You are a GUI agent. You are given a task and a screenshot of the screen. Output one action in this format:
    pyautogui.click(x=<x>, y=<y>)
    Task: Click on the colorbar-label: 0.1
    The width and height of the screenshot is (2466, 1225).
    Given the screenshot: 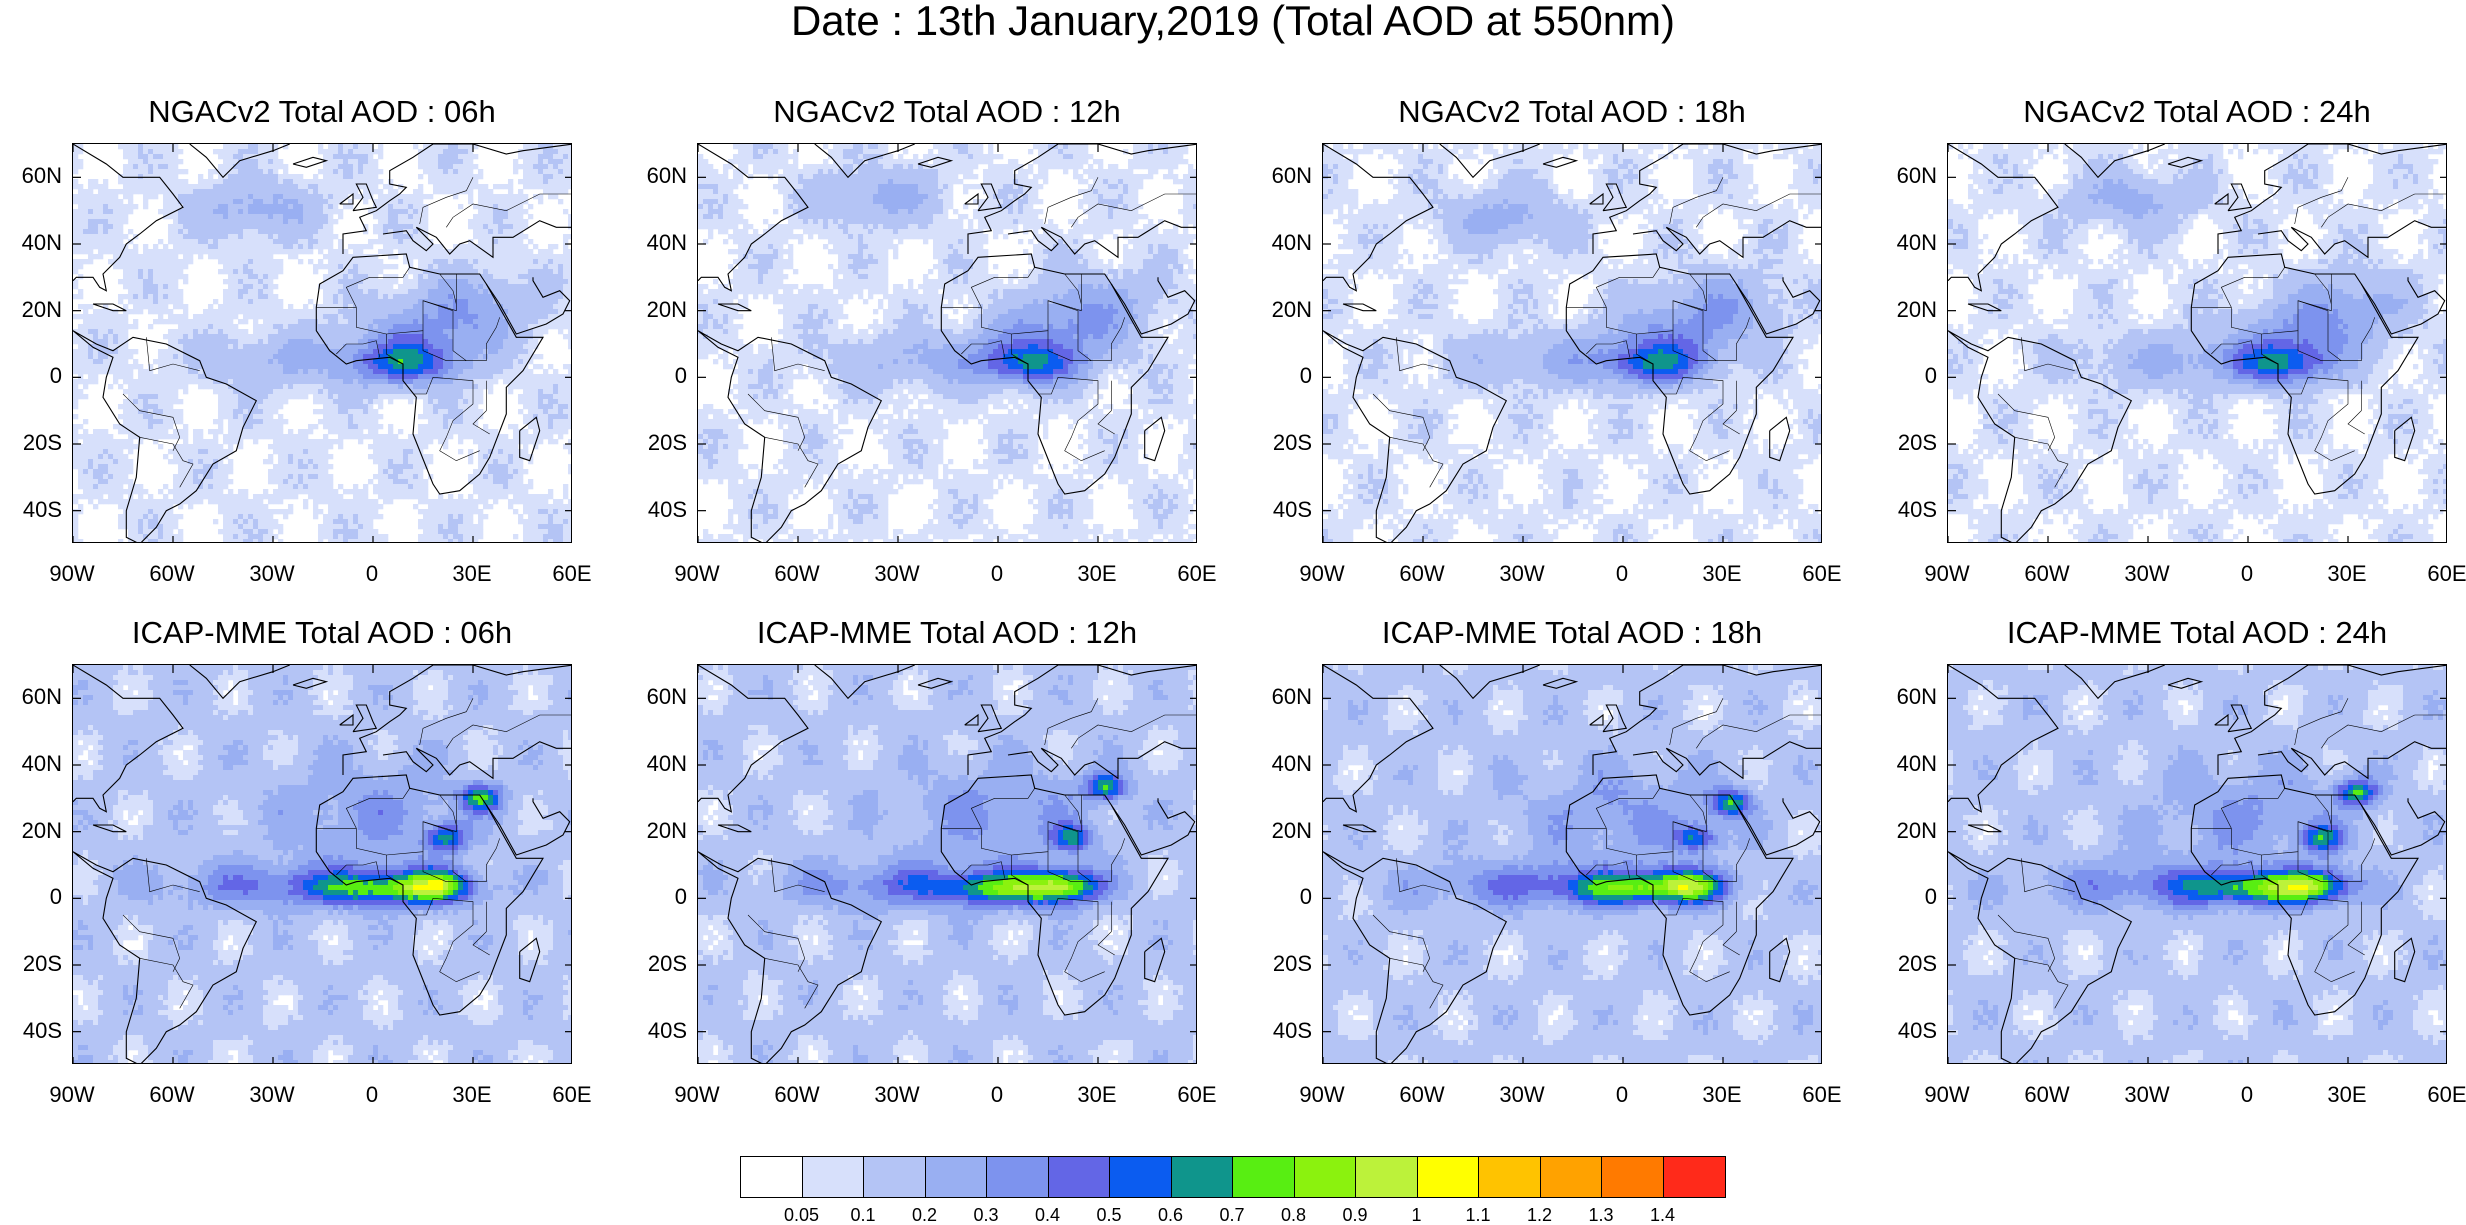 What is the action you would take?
    pyautogui.click(x=863, y=1215)
    